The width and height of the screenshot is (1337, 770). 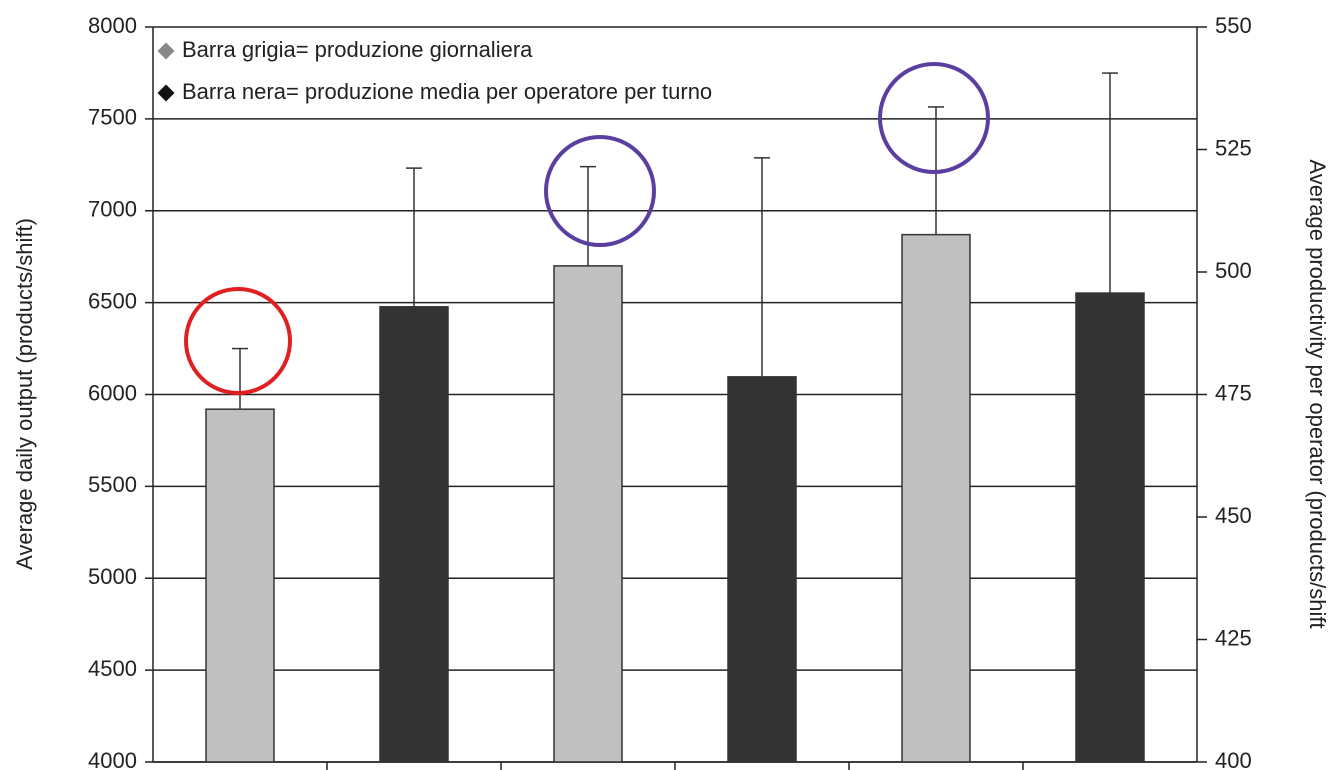 What do you see at coordinates (1233, 25) in the screenshot?
I see `y2-tick-label: 550` at bounding box center [1233, 25].